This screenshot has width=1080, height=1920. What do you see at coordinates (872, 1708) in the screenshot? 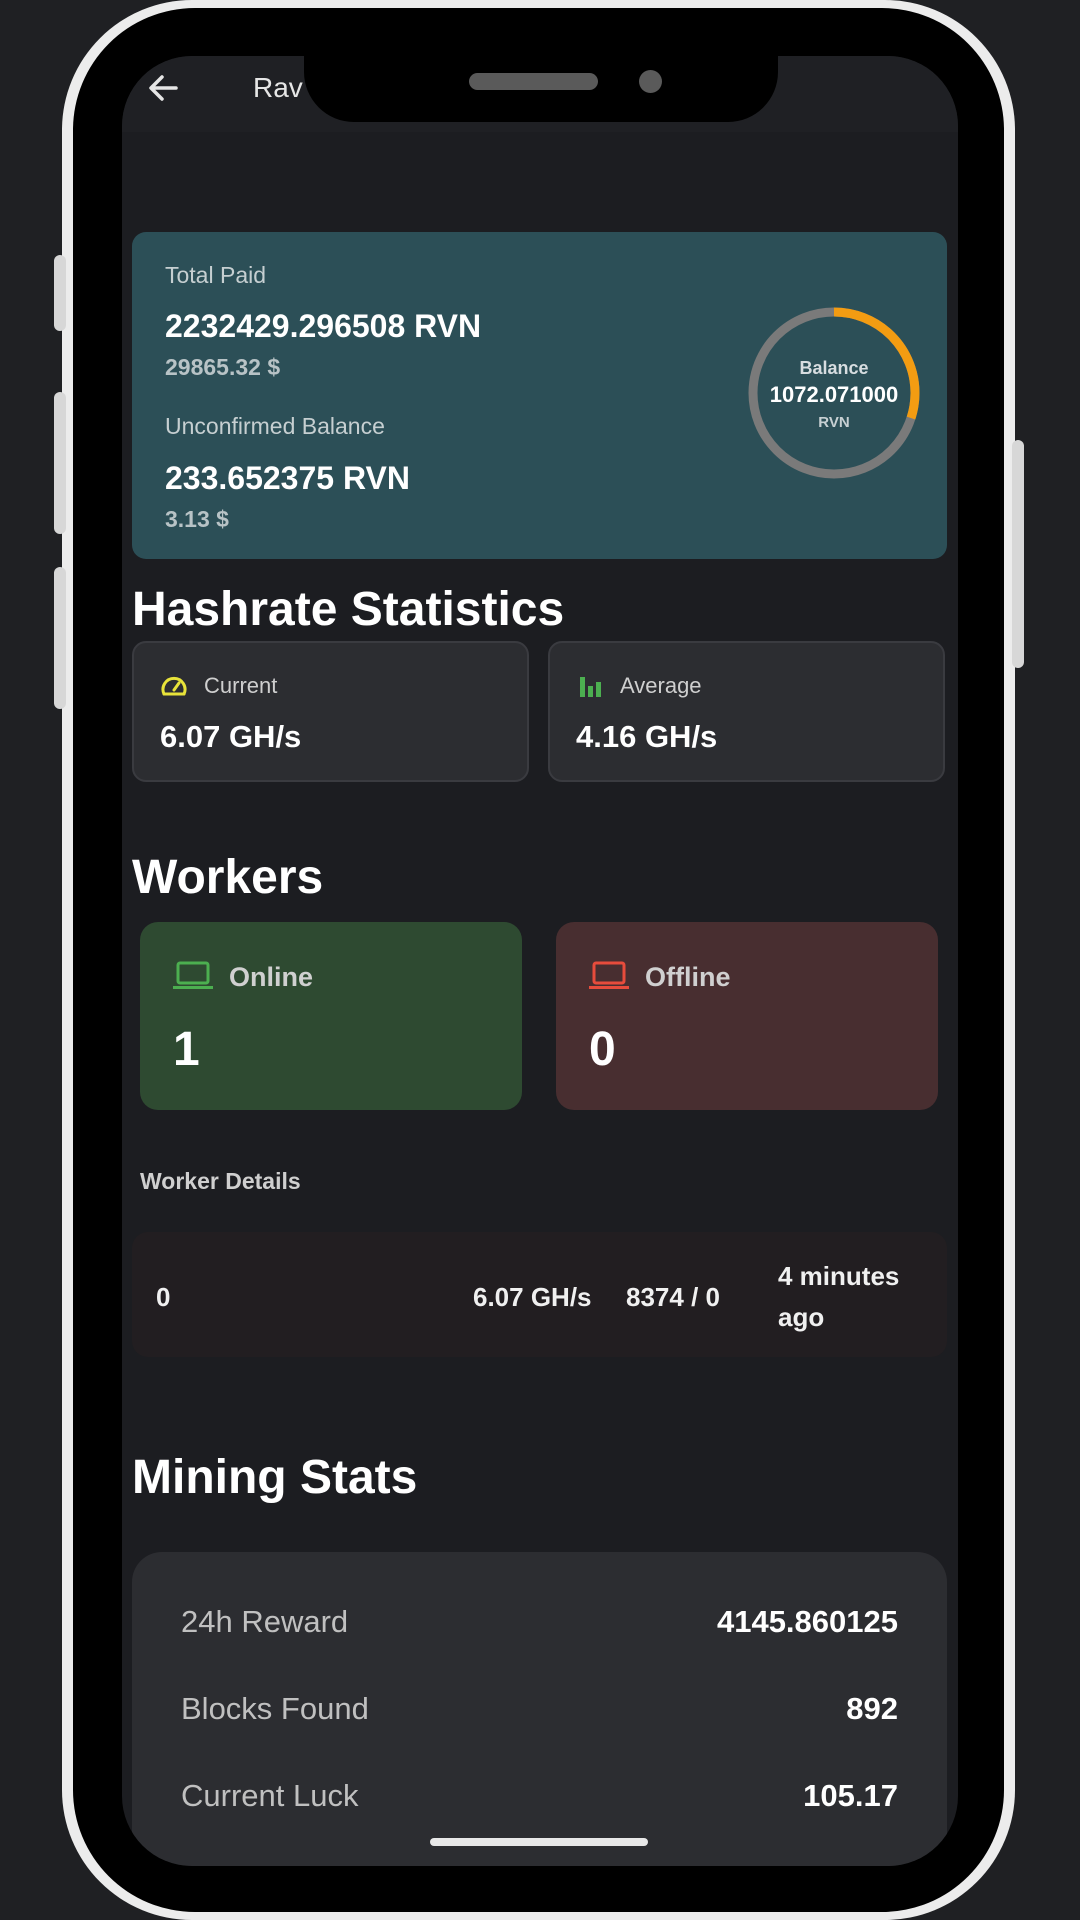
I see `stat-value-blocks-found: 892` at bounding box center [872, 1708].